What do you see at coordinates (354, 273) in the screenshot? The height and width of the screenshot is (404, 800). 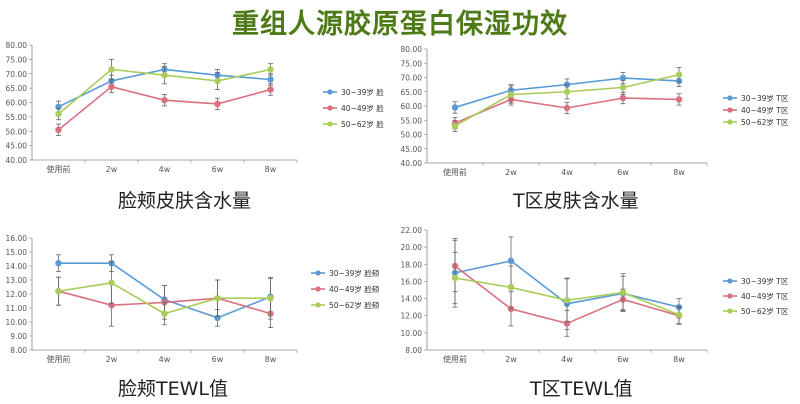 I see `legend-label: 30~39岁 脸颊` at bounding box center [354, 273].